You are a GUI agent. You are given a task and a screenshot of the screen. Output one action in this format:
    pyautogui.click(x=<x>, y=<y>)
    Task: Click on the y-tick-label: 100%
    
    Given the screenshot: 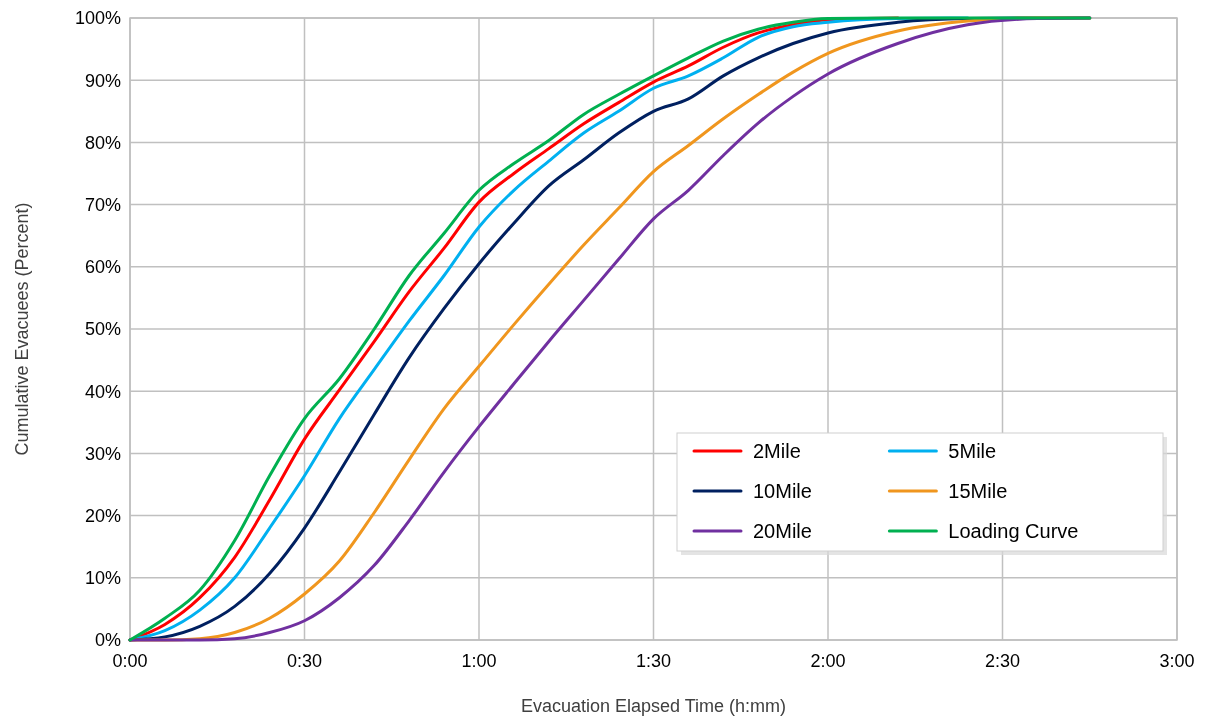 What is the action you would take?
    pyautogui.click(x=97, y=18)
    